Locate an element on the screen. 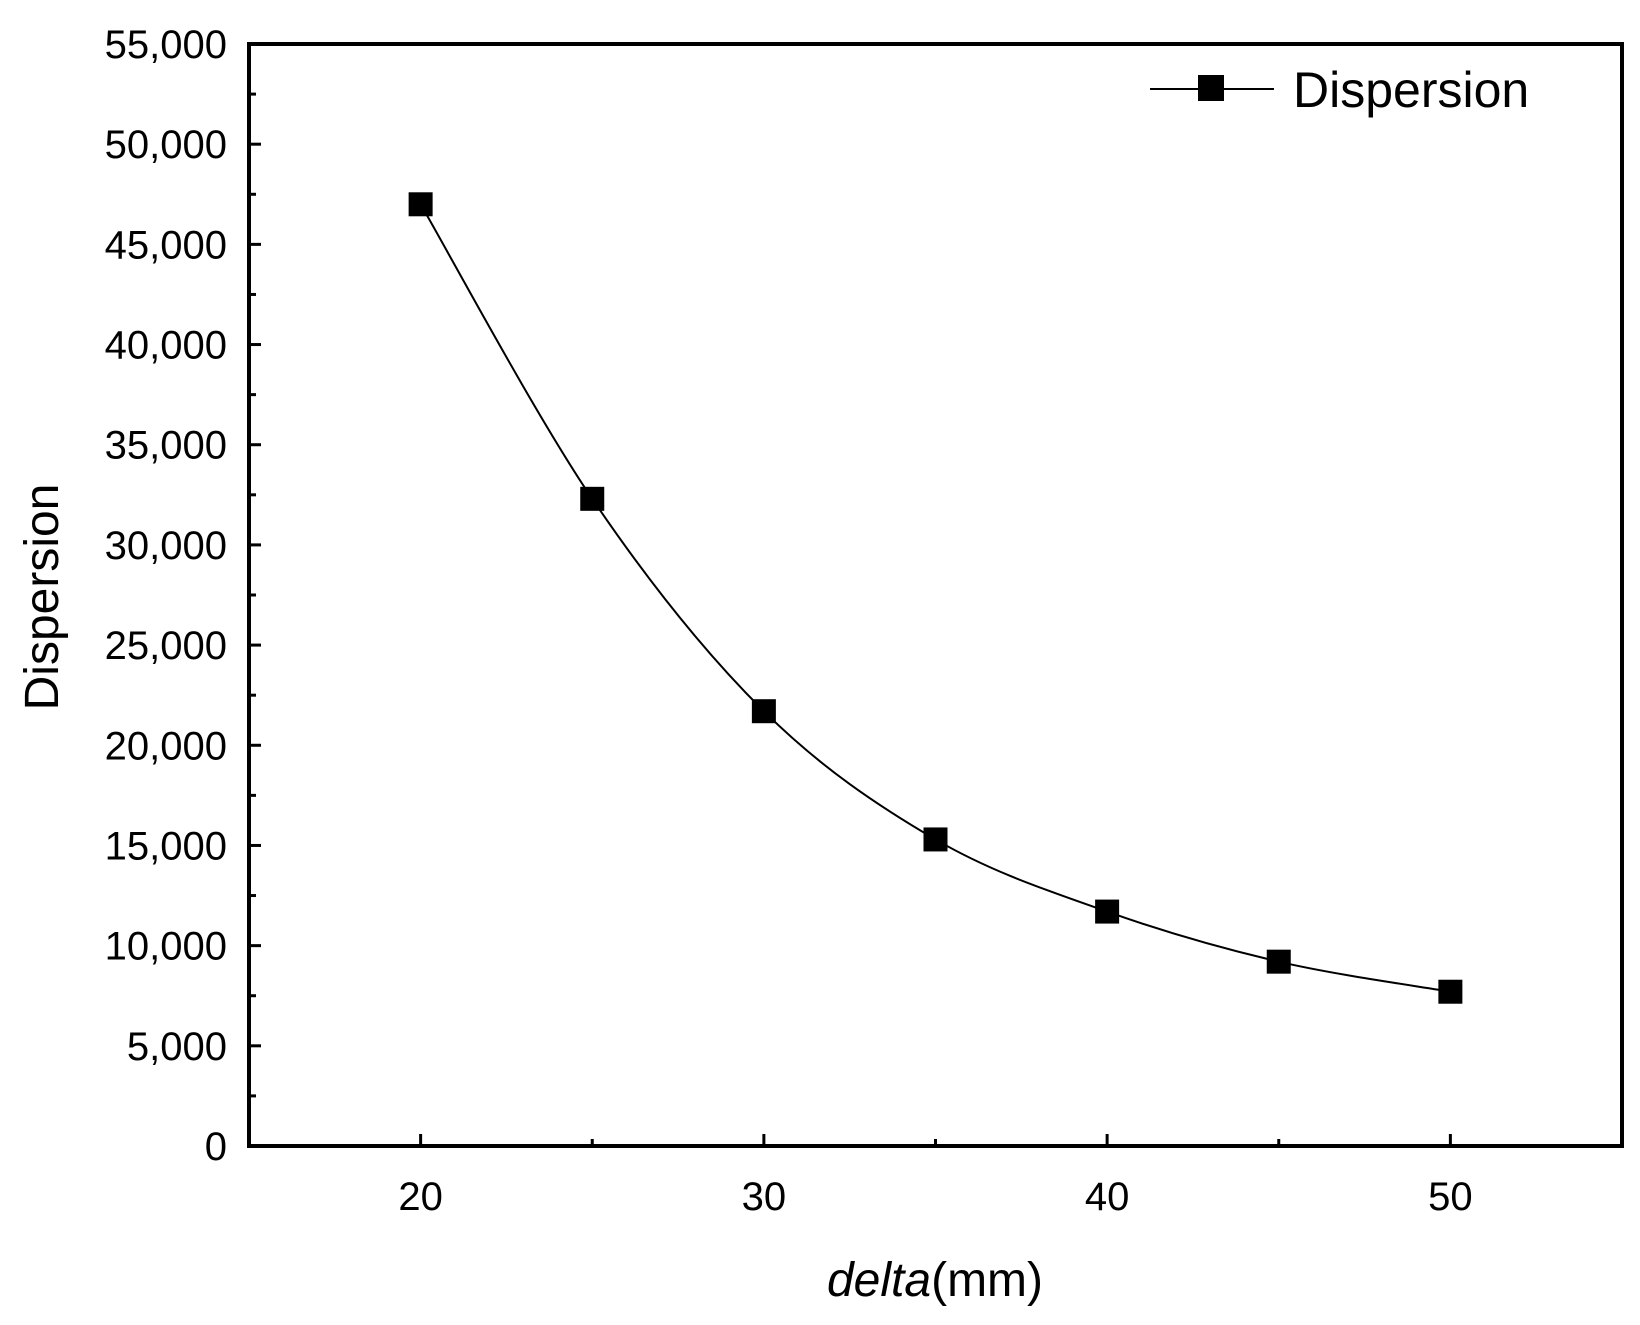 The height and width of the screenshot is (1325, 1640). x-tick-label: 50 is located at coordinates (1450, 1197).